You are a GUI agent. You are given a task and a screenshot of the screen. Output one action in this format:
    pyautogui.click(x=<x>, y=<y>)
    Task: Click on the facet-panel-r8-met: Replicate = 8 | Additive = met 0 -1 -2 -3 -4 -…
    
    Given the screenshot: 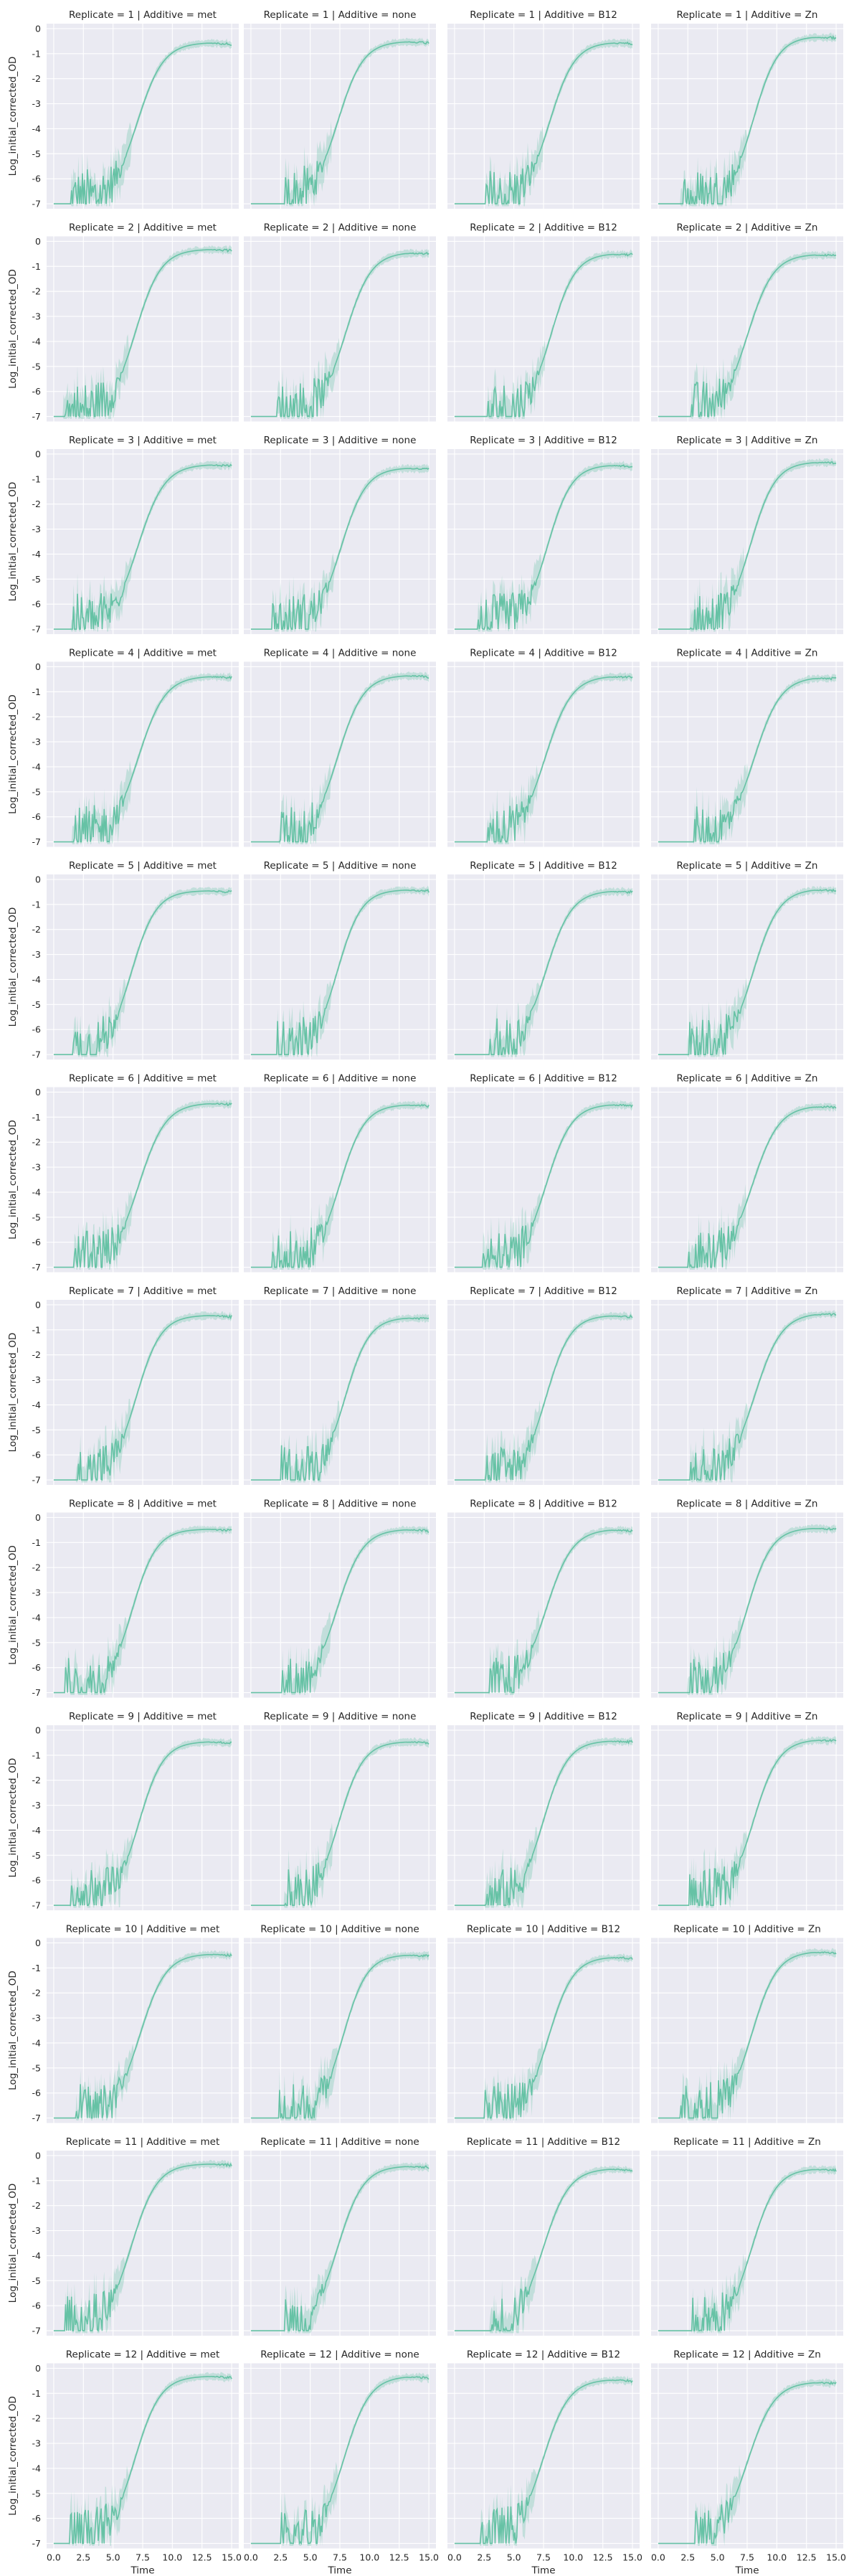 What is the action you would take?
    pyautogui.click(x=123, y=1598)
    